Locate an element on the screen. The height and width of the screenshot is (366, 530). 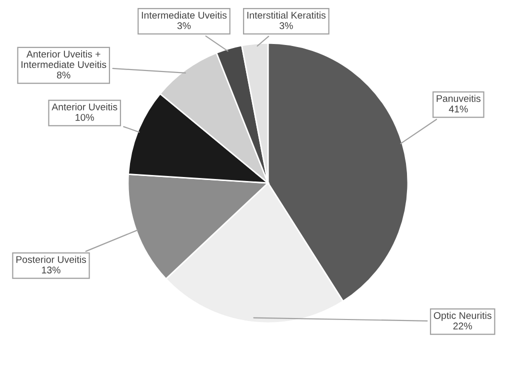
data-label: 13% is located at coordinates (51, 270).